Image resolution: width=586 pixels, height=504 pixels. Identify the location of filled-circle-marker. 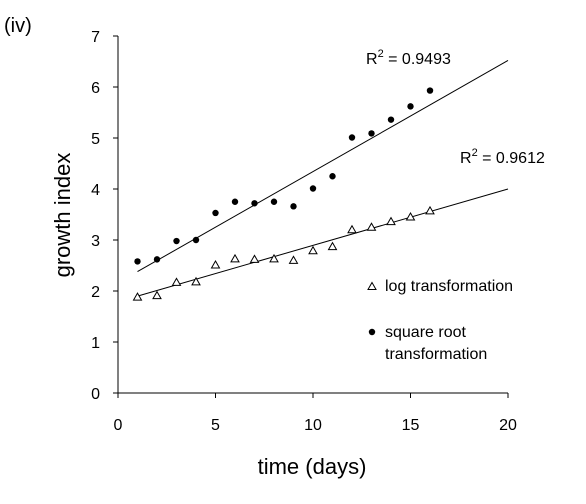
(372, 332).